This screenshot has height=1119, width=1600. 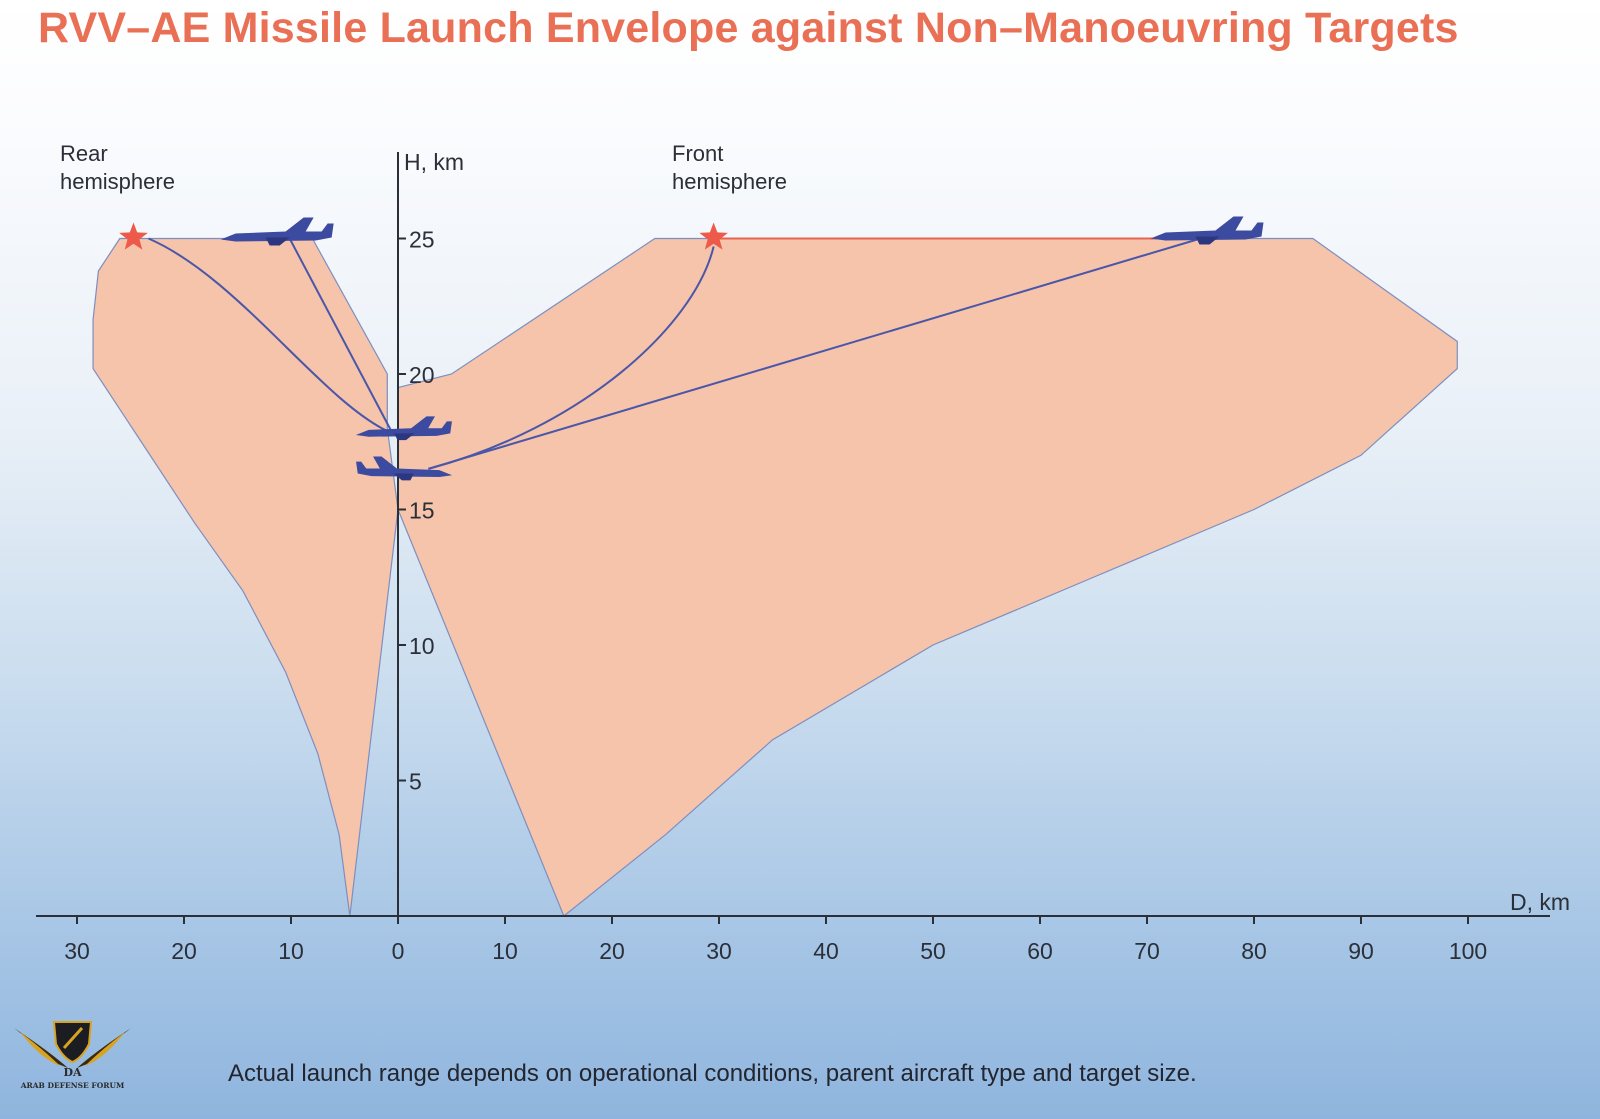 I want to click on y-tick-label: 25, so click(x=422, y=240).